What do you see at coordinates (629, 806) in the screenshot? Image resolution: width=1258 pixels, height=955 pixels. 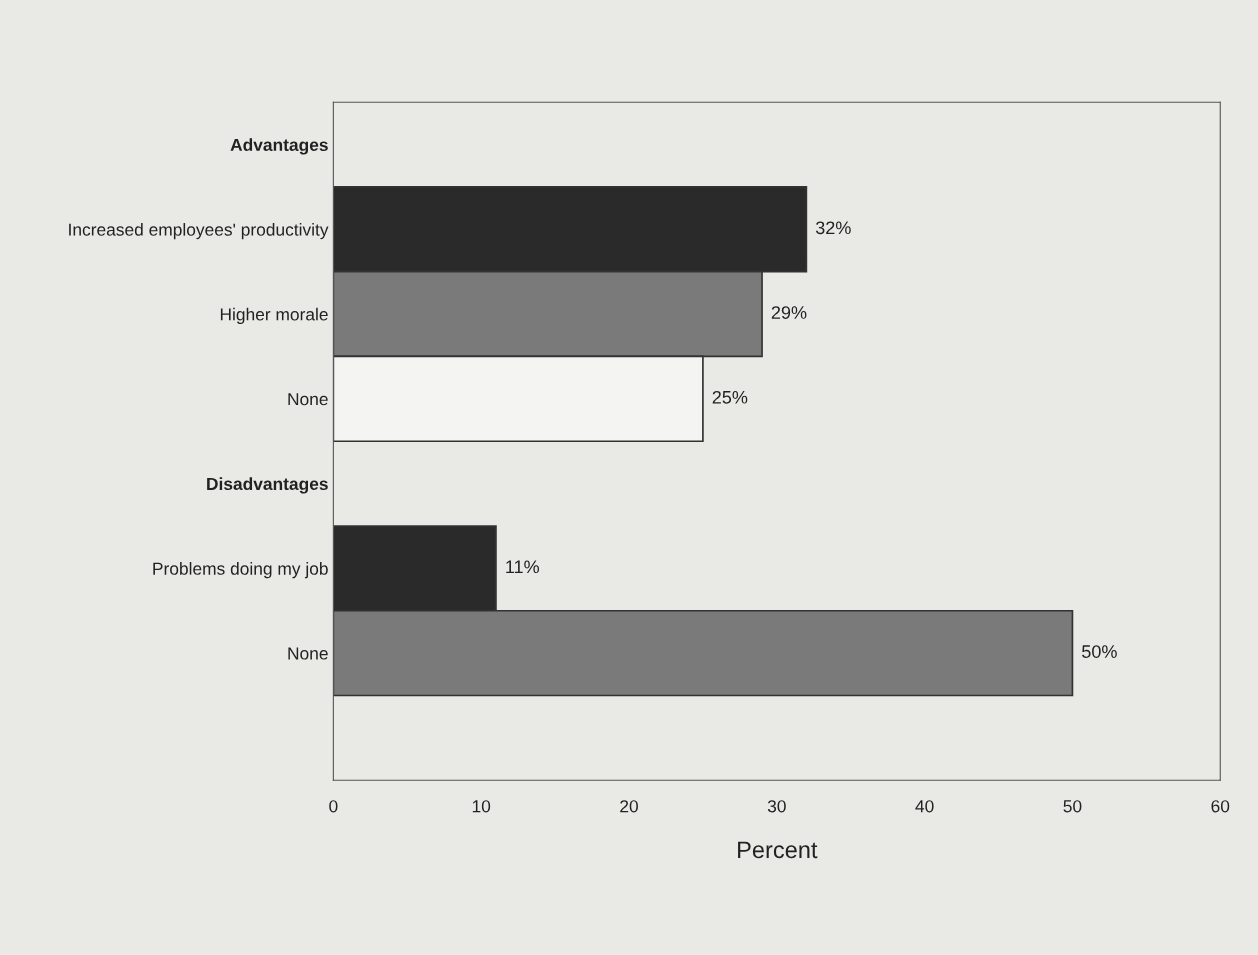 I see `x-tick-label: 20` at bounding box center [629, 806].